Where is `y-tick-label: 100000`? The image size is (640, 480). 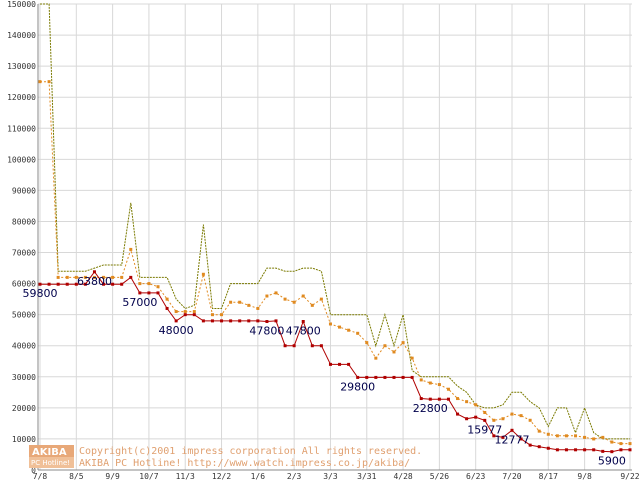 y-tick-label: 100000 is located at coordinates (21, 159).